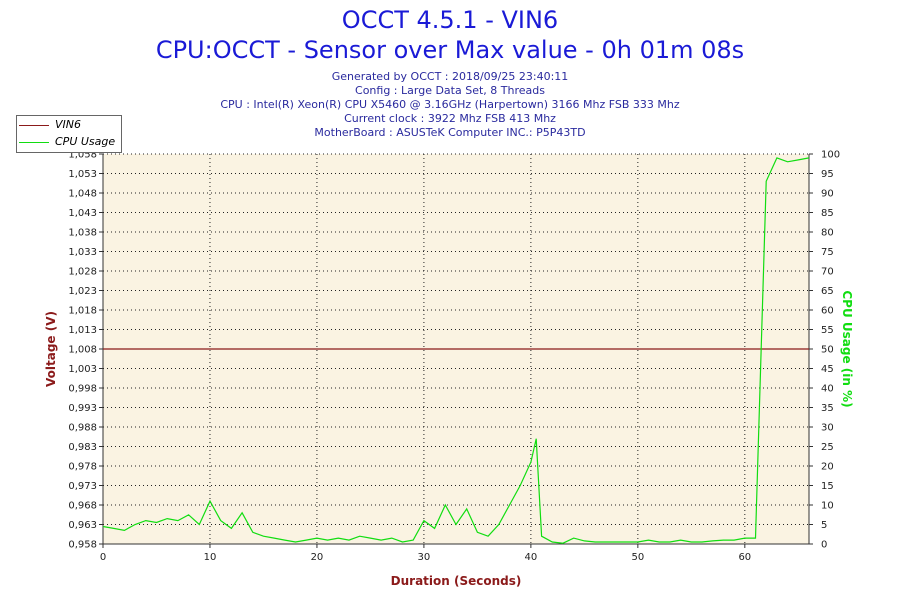 The image size is (900, 600). Describe the element at coordinates (827, 174) in the screenshot. I see `y-right-tick-label: 95` at that location.